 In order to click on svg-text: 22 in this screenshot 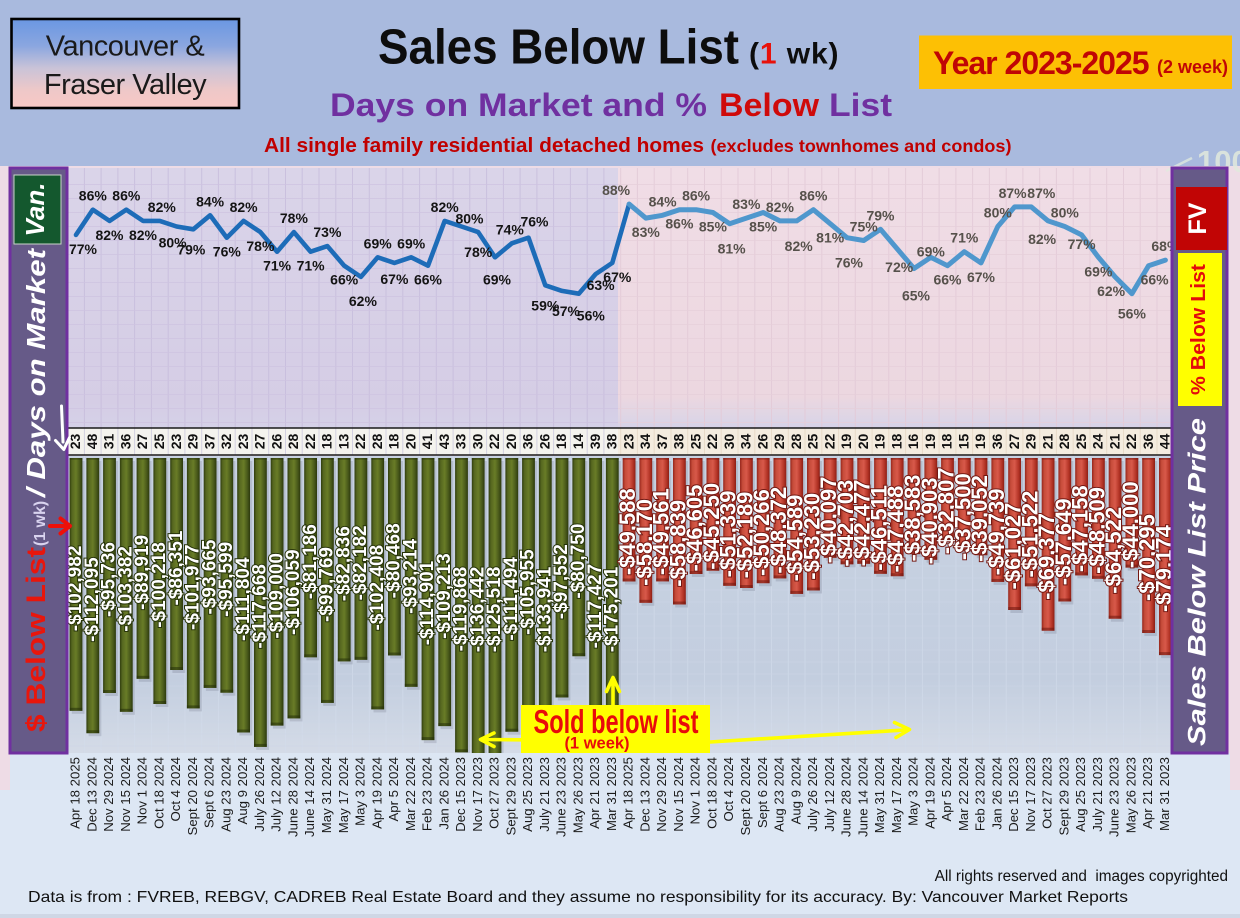, I will do `click(1131, 442)`.